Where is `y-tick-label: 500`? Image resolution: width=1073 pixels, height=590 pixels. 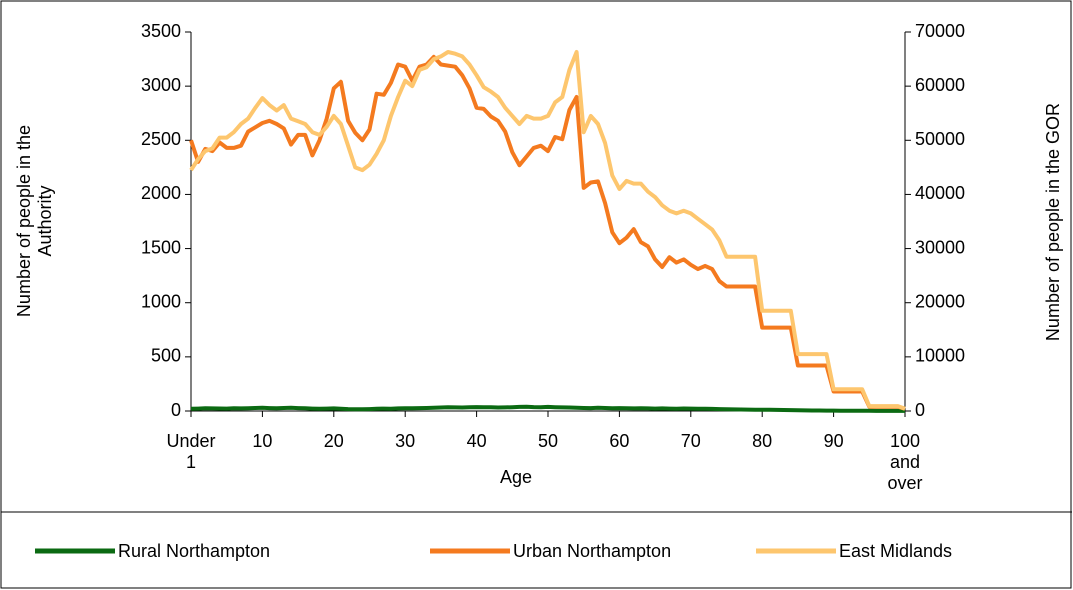
y-tick-label: 500 is located at coordinates (166, 356).